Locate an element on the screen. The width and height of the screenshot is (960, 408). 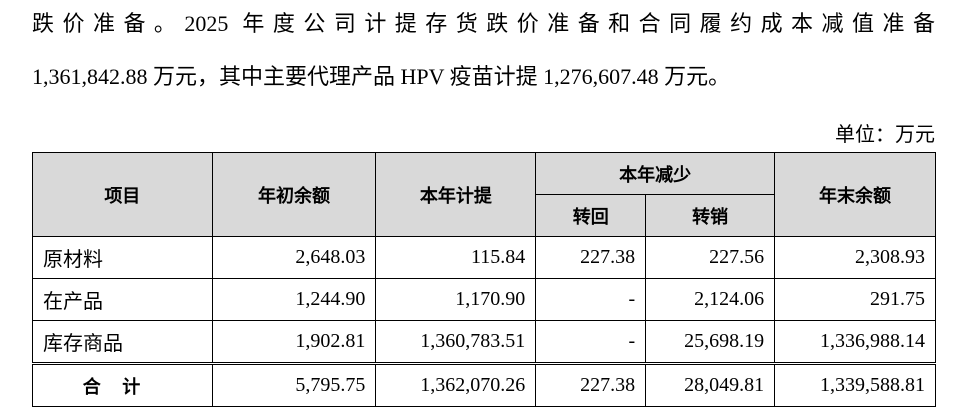
table-cell: 合计 is located at coordinates (122, 384).